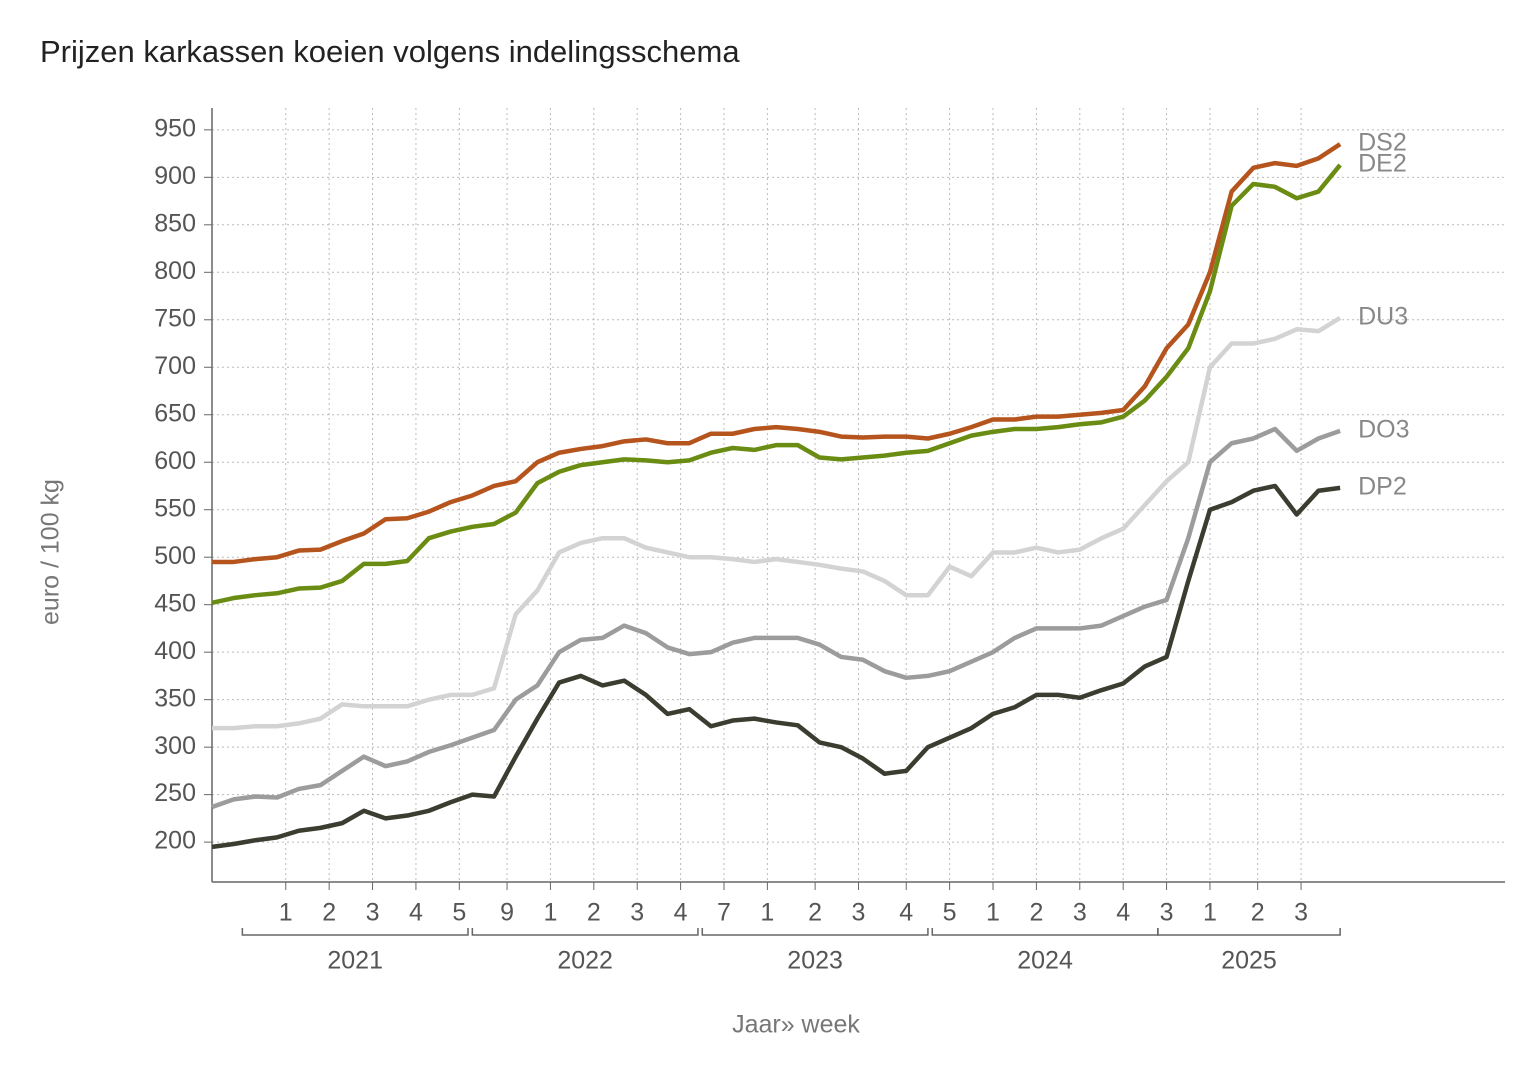 The height and width of the screenshot is (1088, 1536). What do you see at coordinates (175, 413) in the screenshot?
I see `y-tick-label: 650` at bounding box center [175, 413].